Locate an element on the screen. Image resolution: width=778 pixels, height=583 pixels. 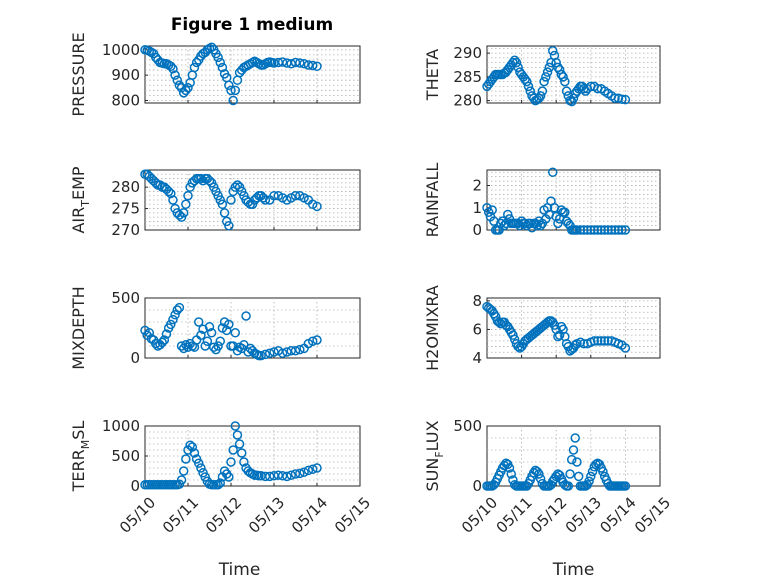
y-axis-label-main: THETA is located at coordinates (432, 75).